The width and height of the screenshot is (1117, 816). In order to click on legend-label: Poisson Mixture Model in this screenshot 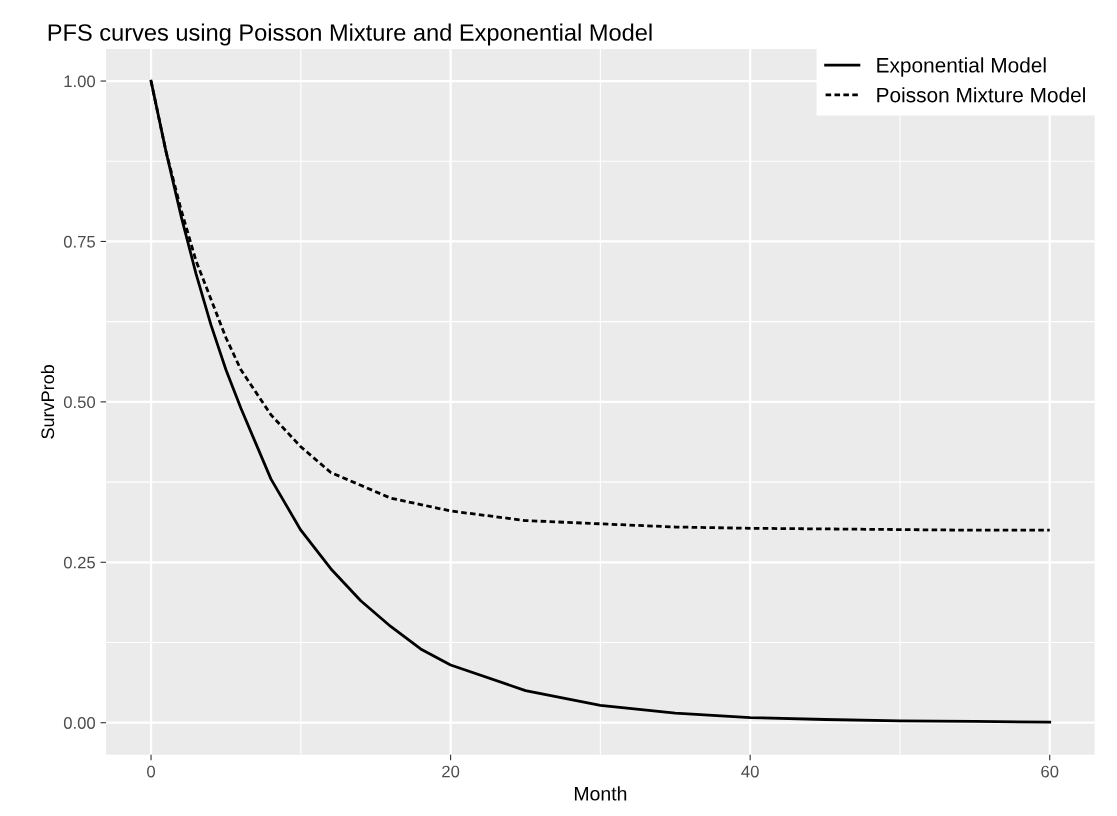, I will do `click(981, 95)`.